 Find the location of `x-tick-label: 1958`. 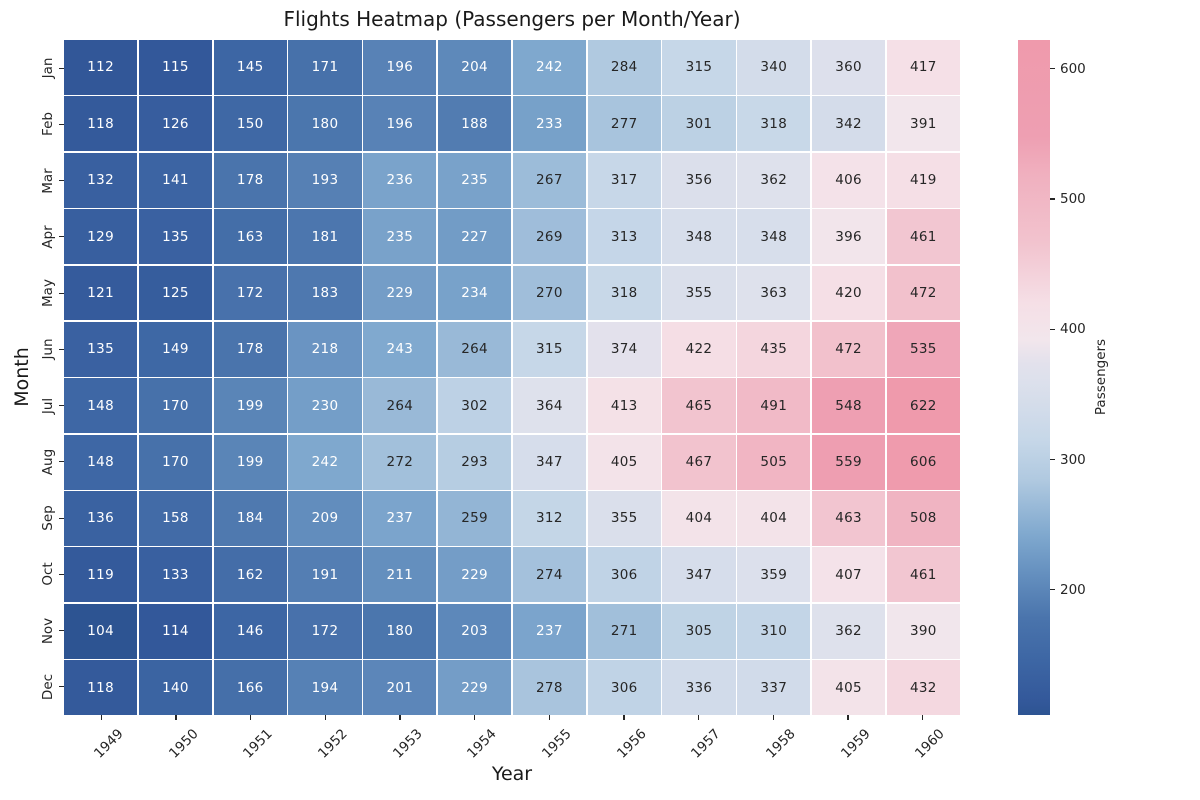

x-tick-label: 1958 is located at coordinates (781, 744).